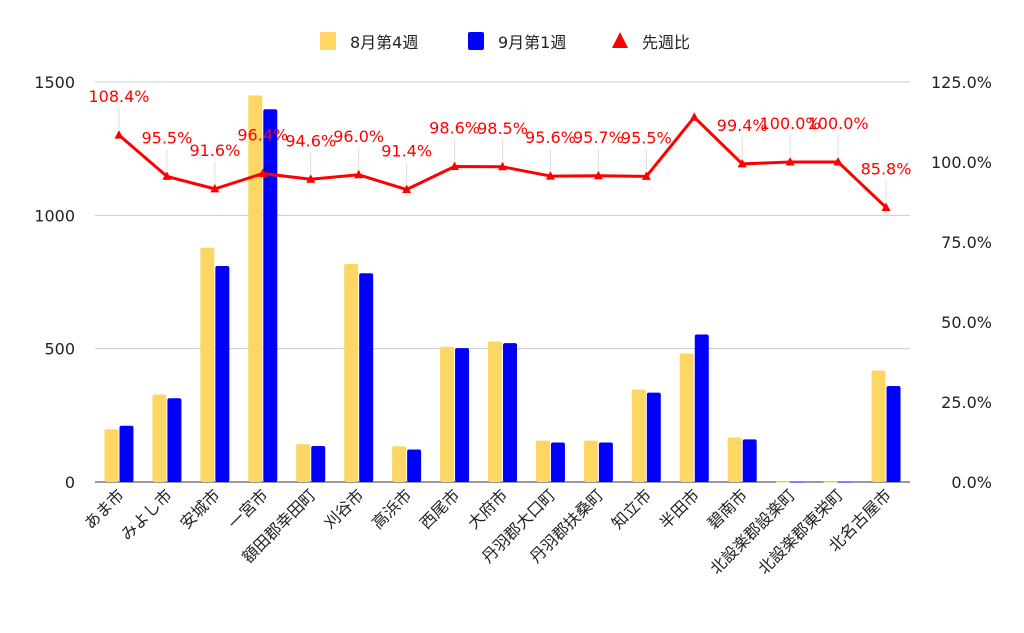 Image resolution: width=1024 pixels, height=633 pixels. I want to click on ratio-data-label: 95.6%, so click(550, 137).